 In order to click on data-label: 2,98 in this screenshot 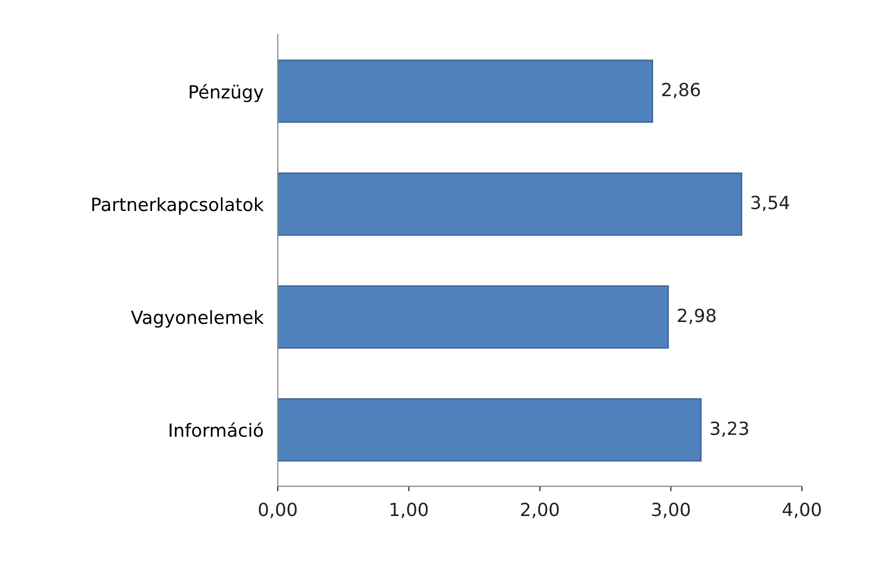, I will do `click(697, 316)`.